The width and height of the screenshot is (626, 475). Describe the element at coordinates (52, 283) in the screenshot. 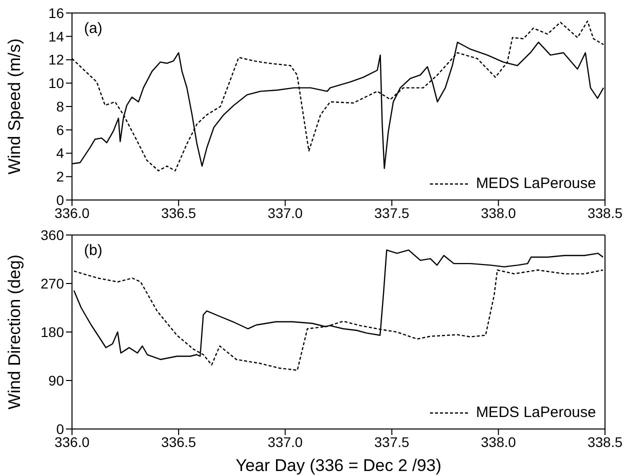

I see `y-tick-label: 270` at that location.